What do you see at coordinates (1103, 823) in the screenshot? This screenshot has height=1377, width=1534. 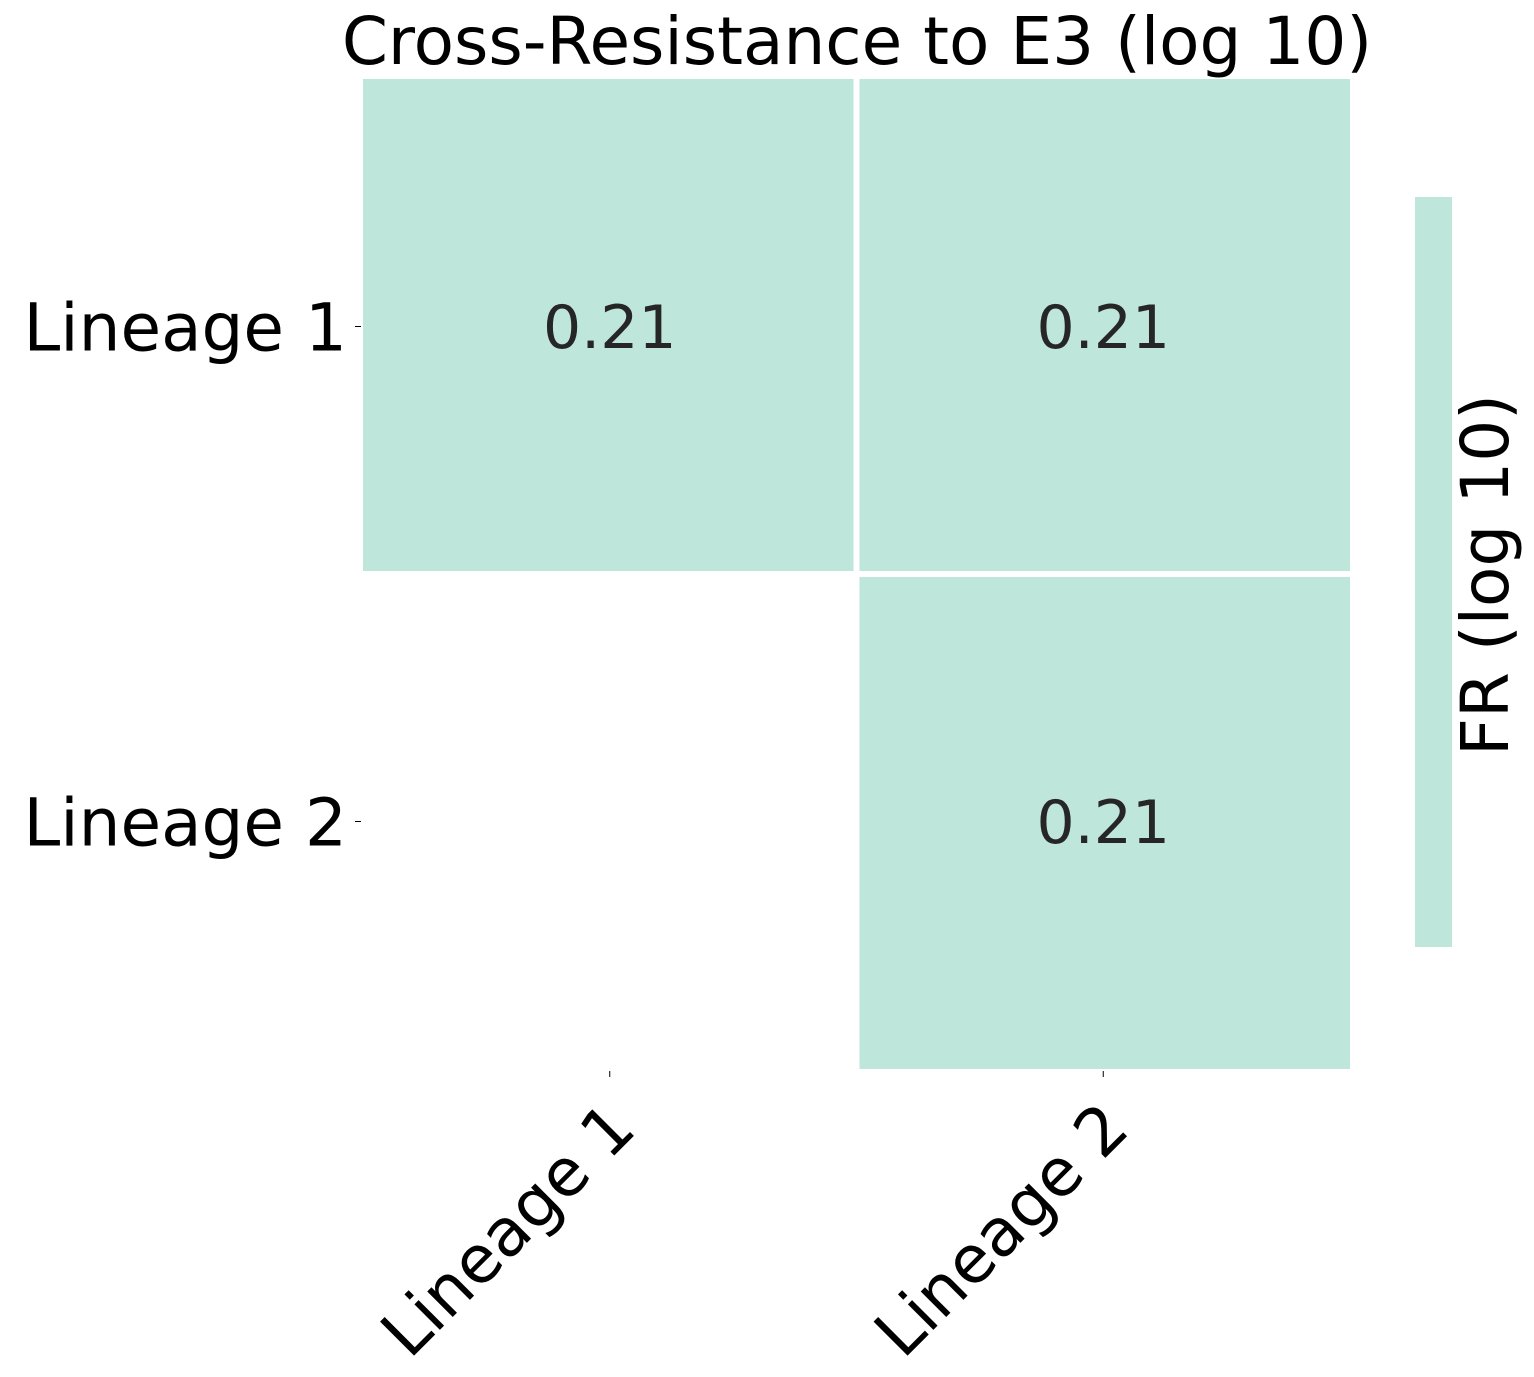 I see `cell-value-label-r1-c1: 0.21` at bounding box center [1103, 823].